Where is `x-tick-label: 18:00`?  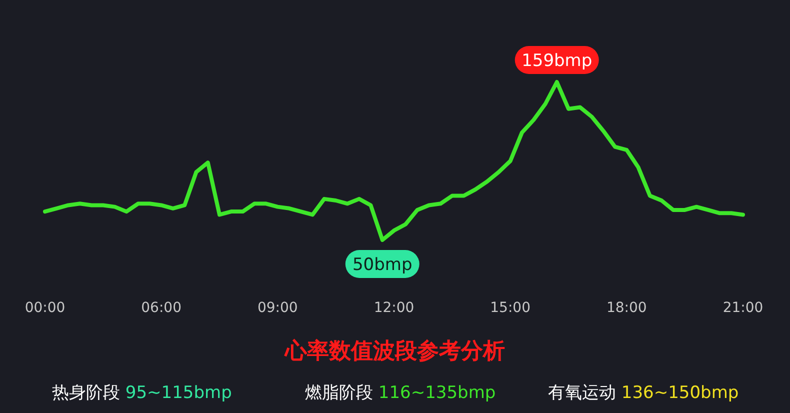
x-tick-label: 18:00 is located at coordinates (626, 308).